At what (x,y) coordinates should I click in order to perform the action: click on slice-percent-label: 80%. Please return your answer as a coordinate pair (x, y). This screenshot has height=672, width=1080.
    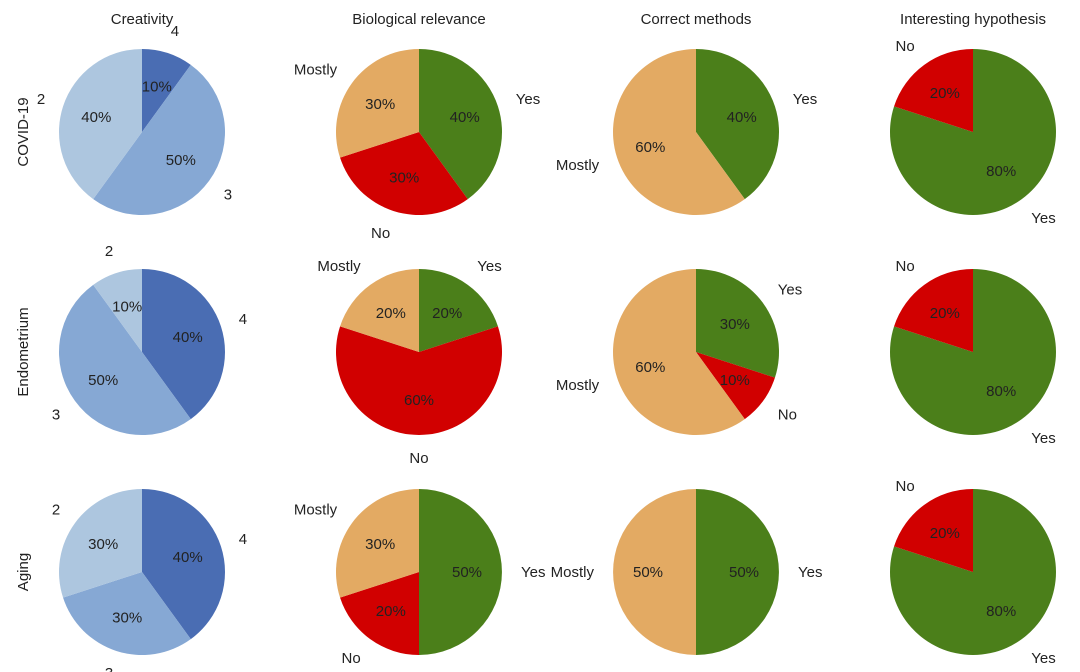
    Looking at the image, I should click on (1001, 171).